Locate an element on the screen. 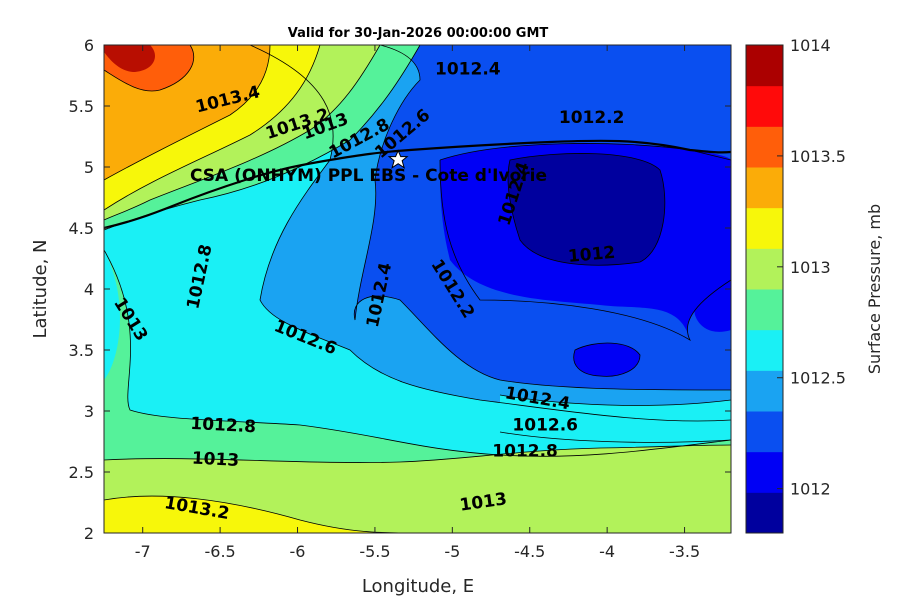  x-tick-label: -7 is located at coordinates (143, 551).